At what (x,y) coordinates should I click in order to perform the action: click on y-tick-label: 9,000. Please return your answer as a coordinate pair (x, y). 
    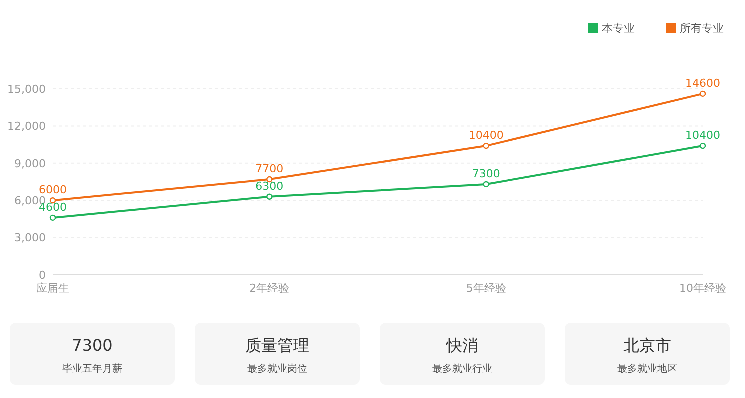
    Looking at the image, I should click on (30, 163).